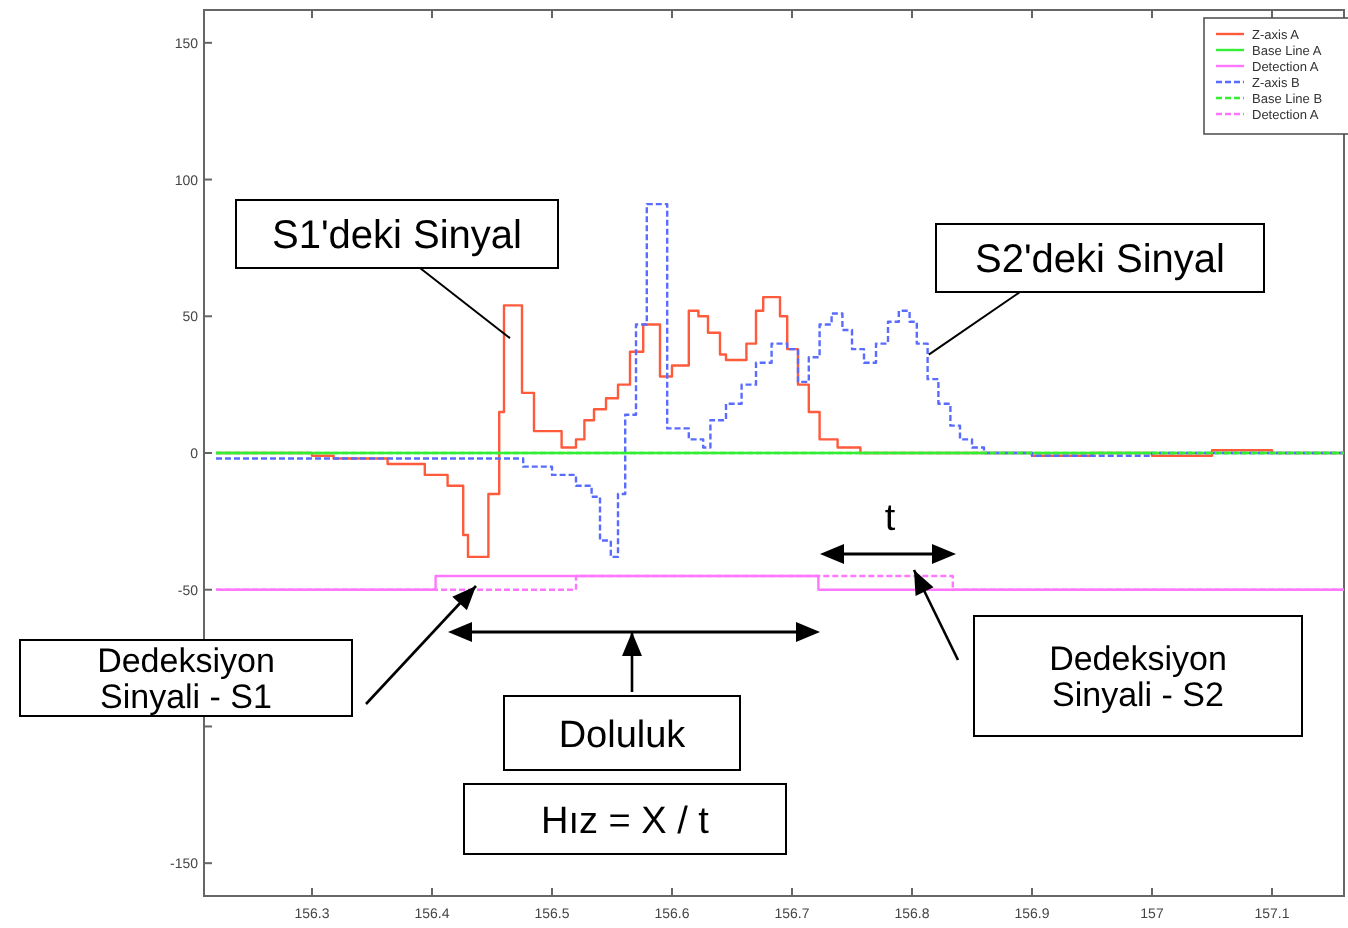 The width and height of the screenshot is (1348, 928). I want to click on annotation: t, so click(890, 519).